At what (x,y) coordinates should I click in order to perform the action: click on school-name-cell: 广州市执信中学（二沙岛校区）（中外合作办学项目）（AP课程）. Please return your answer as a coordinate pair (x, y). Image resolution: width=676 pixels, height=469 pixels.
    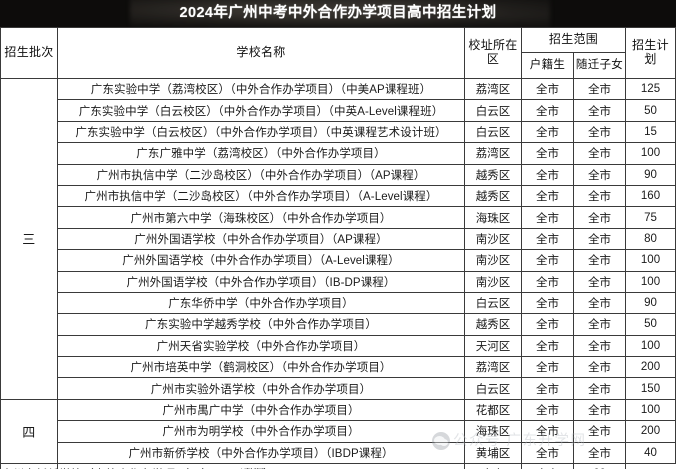
    Looking at the image, I should click on (261, 174).